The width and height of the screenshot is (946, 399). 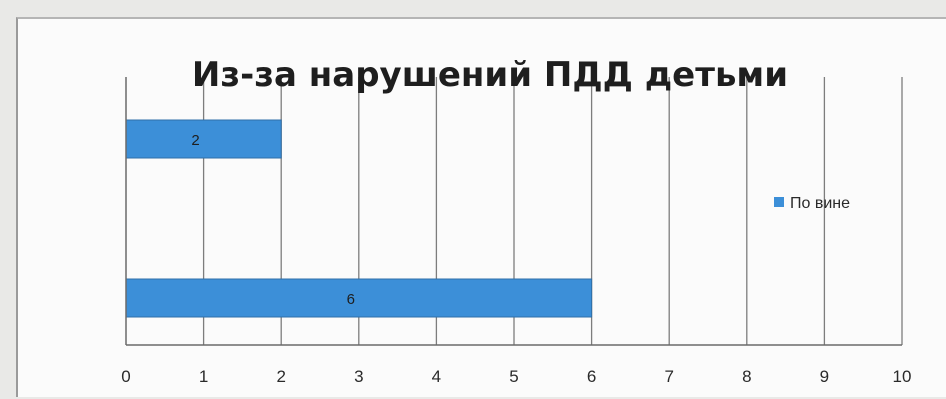 What do you see at coordinates (203, 376) in the screenshot?
I see `x-tick-label: 1` at bounding box center [203, 376].